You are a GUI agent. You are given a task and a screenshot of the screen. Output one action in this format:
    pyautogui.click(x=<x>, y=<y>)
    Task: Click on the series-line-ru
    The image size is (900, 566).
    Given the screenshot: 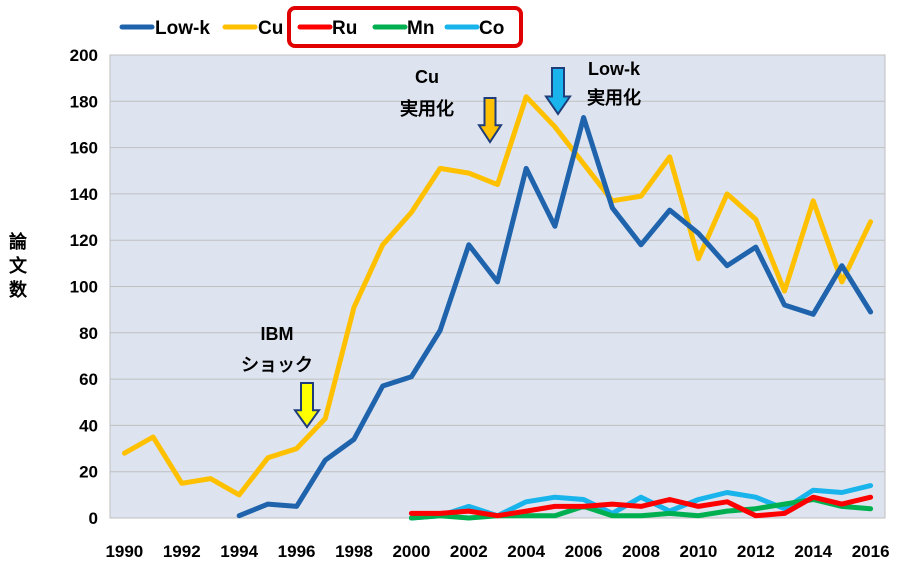 What is the action you would take?
    pyautogui.click(x=641, y=506)
    